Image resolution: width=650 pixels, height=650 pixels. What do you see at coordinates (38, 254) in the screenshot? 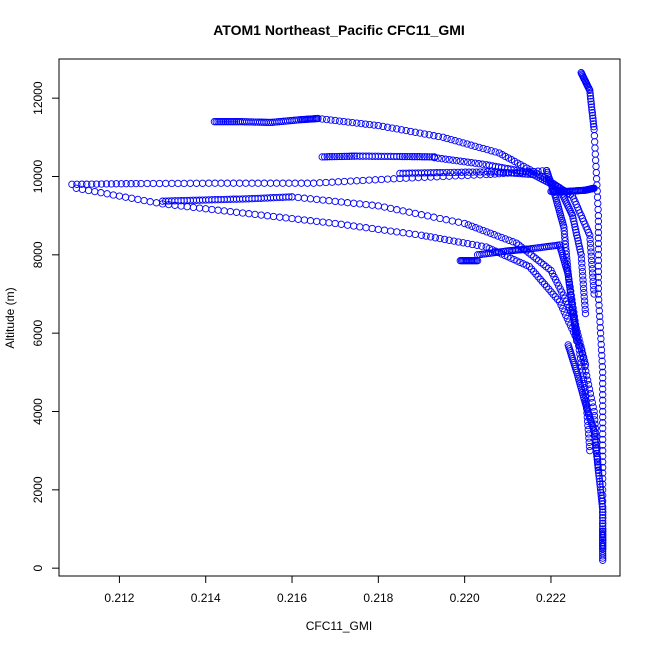
I see `y-tick-label: 8000` at bounding box center [38, 254].